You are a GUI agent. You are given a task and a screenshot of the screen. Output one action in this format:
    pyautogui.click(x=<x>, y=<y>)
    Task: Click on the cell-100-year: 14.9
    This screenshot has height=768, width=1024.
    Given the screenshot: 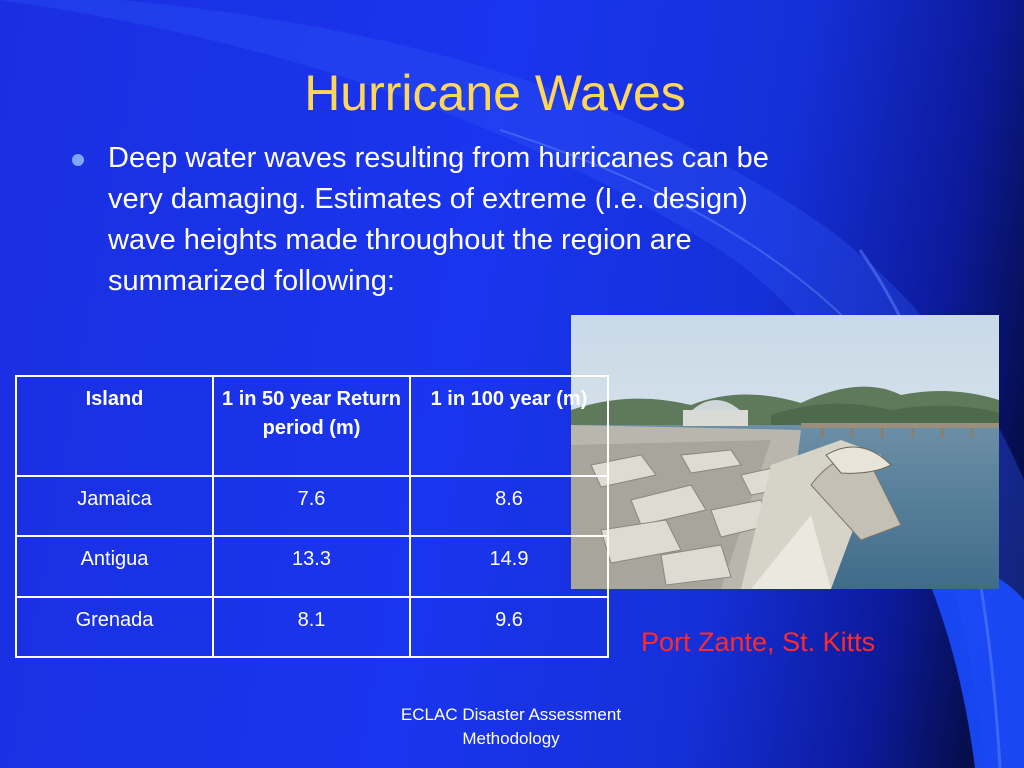 What is the action you would take?
    pyautogui.click(x=509, y=566)
    